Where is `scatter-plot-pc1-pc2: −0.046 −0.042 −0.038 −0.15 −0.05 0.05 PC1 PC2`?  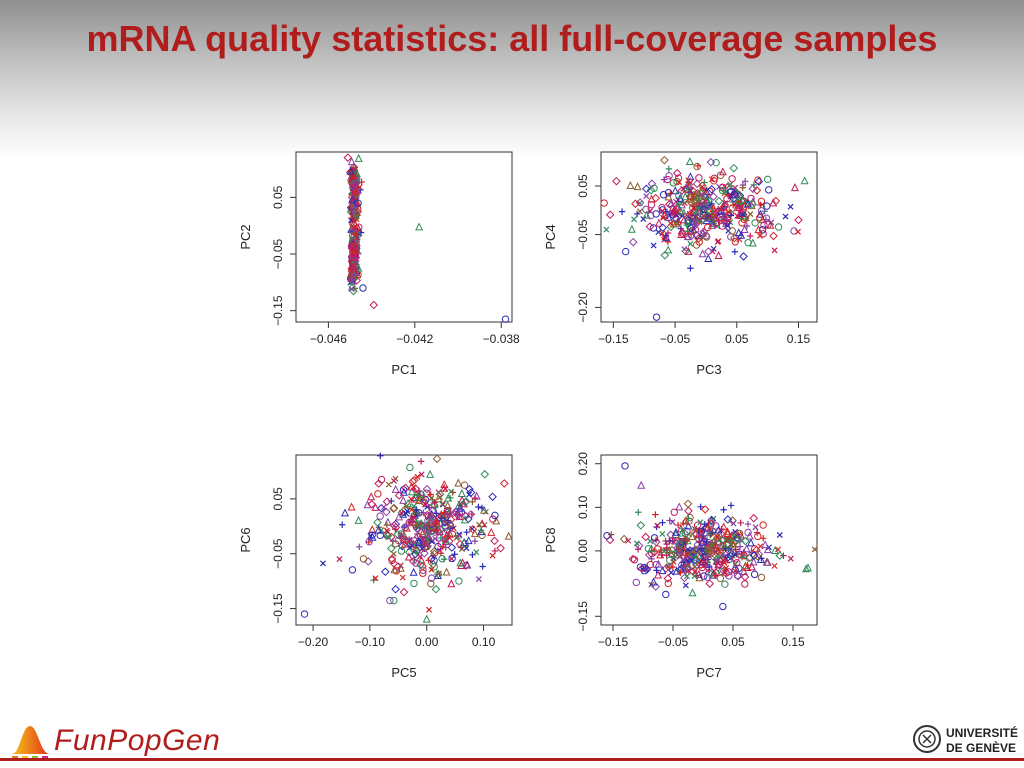
scatter-plot-pc1-pc2: −0.046 −0.042 −0.038 −0.15 −0.05 0.05 PC1 PC2 is located at coordinates (379, 264).